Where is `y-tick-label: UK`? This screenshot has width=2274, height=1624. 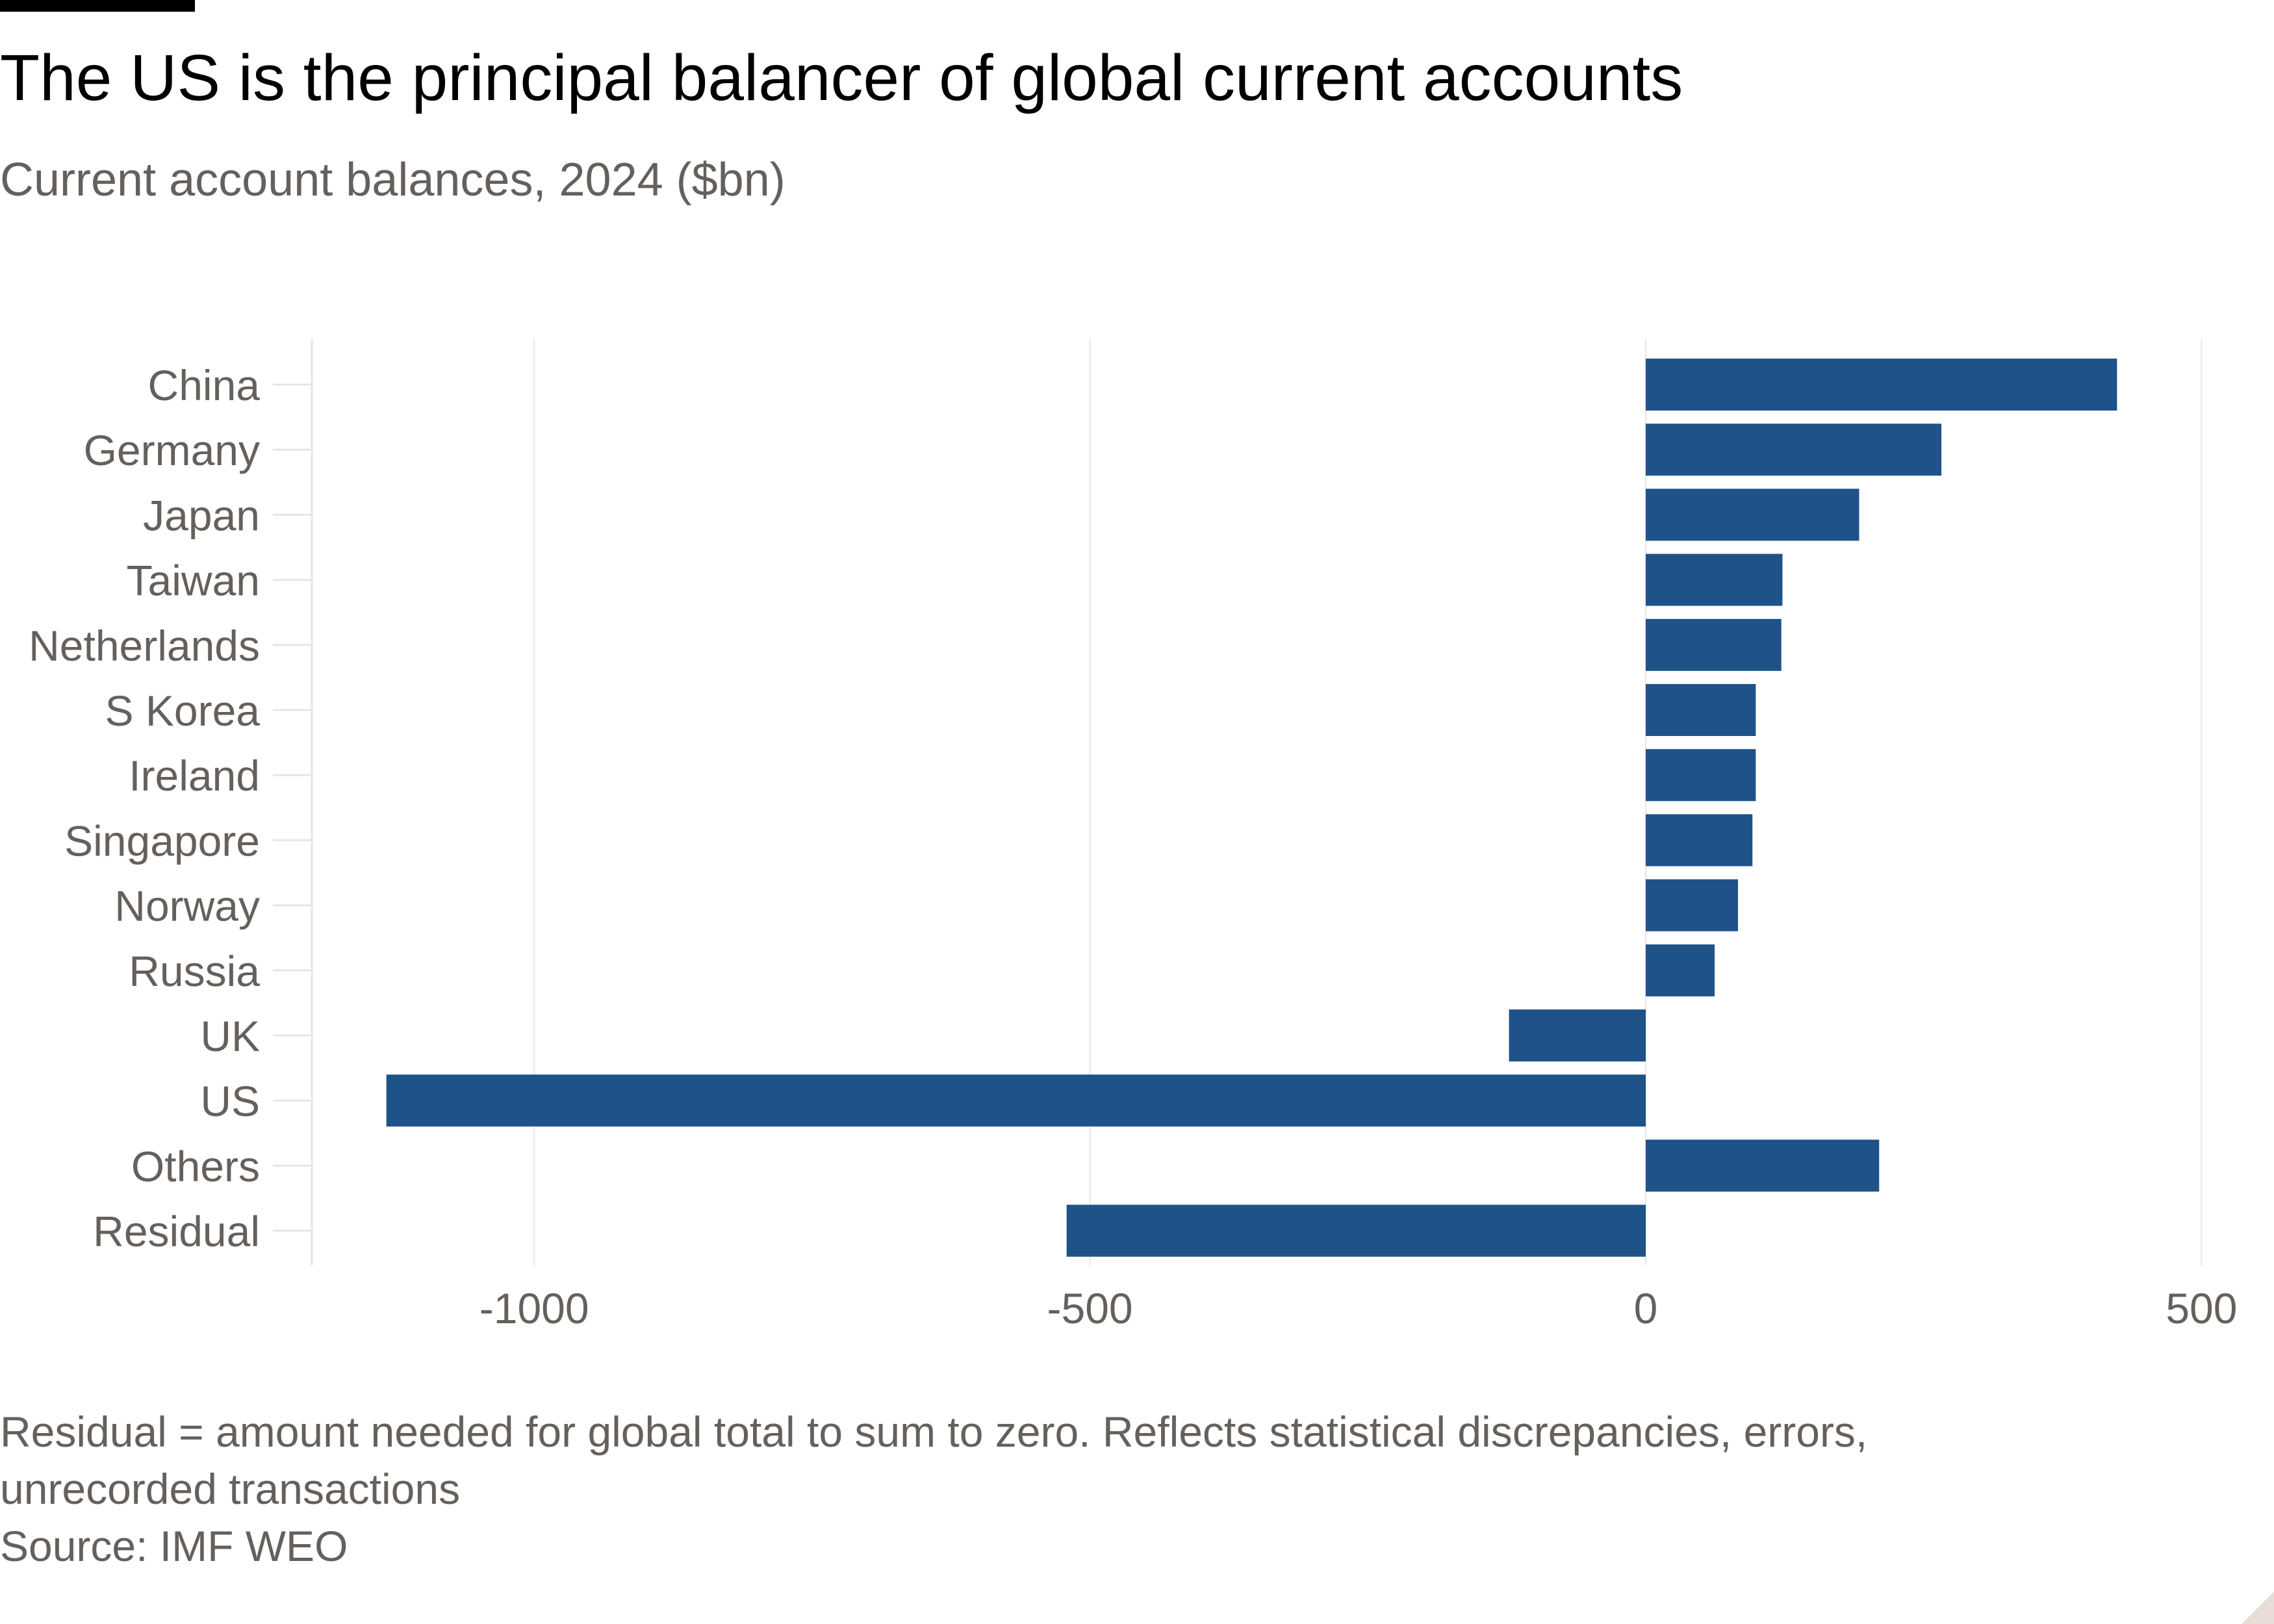 y-tick-label: UK is located at coordinates (230, 1036).